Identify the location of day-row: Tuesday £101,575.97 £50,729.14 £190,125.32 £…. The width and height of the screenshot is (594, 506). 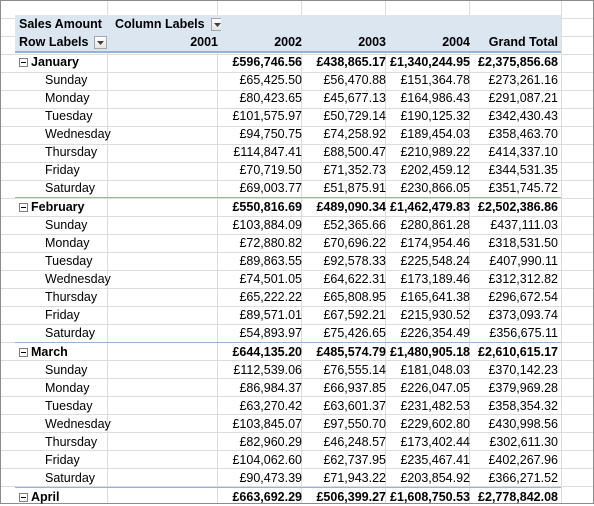
(288, 116).